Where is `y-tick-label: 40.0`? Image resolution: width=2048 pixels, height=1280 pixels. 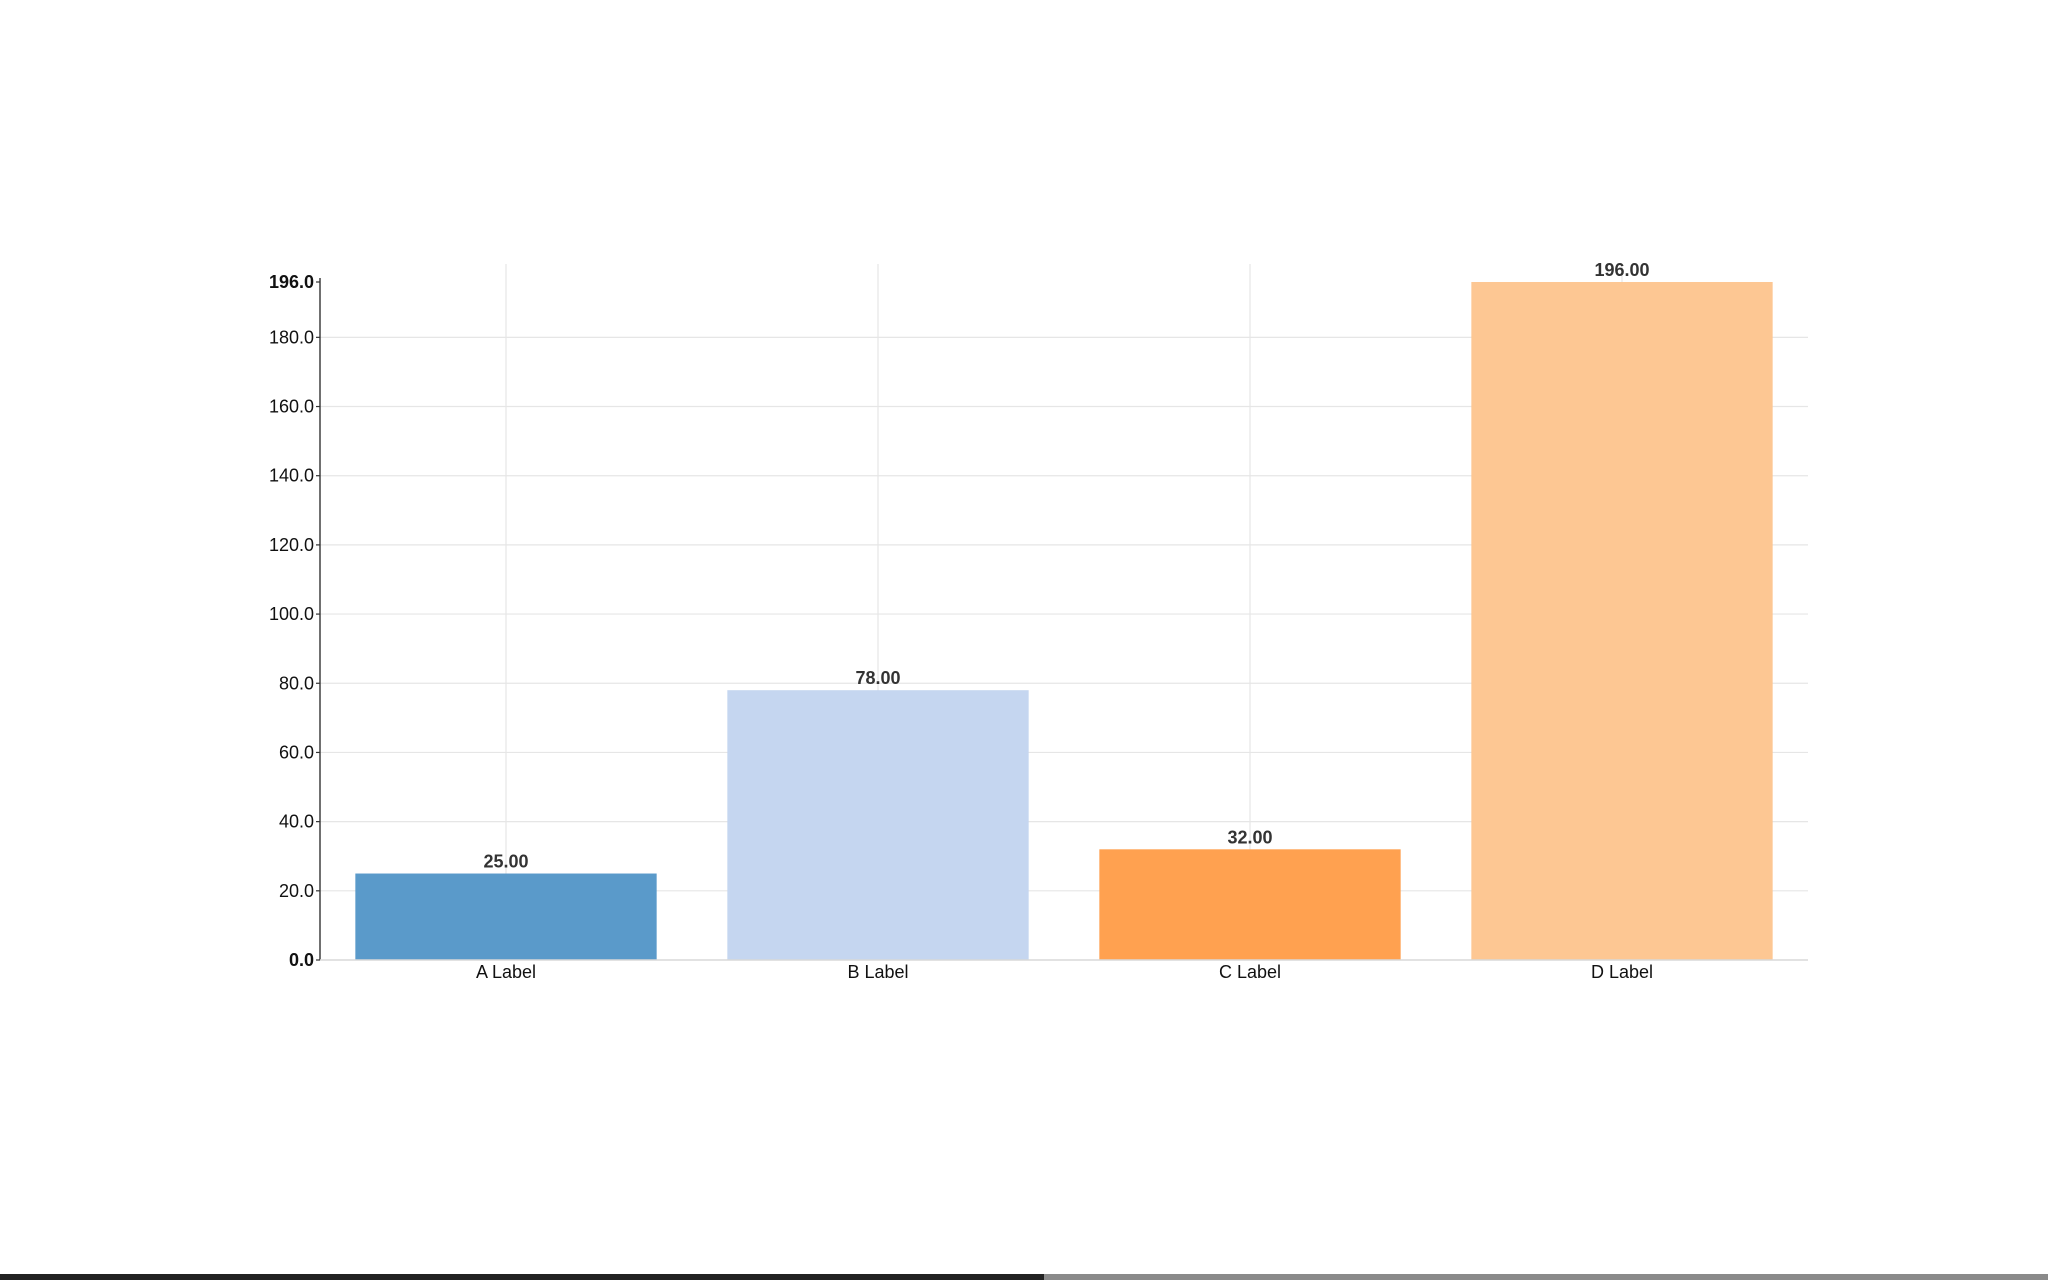
y-tick-label: 40.0 is located at coordinates (296, 822).